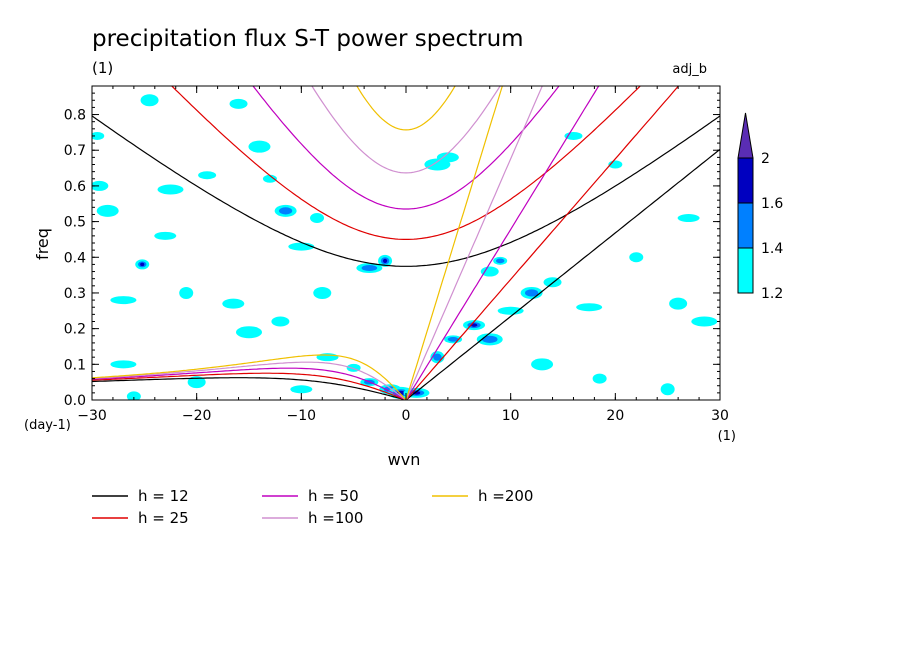 The image size is (904, 654). I want to click on x-tick-label: 0, so click(406, 416).